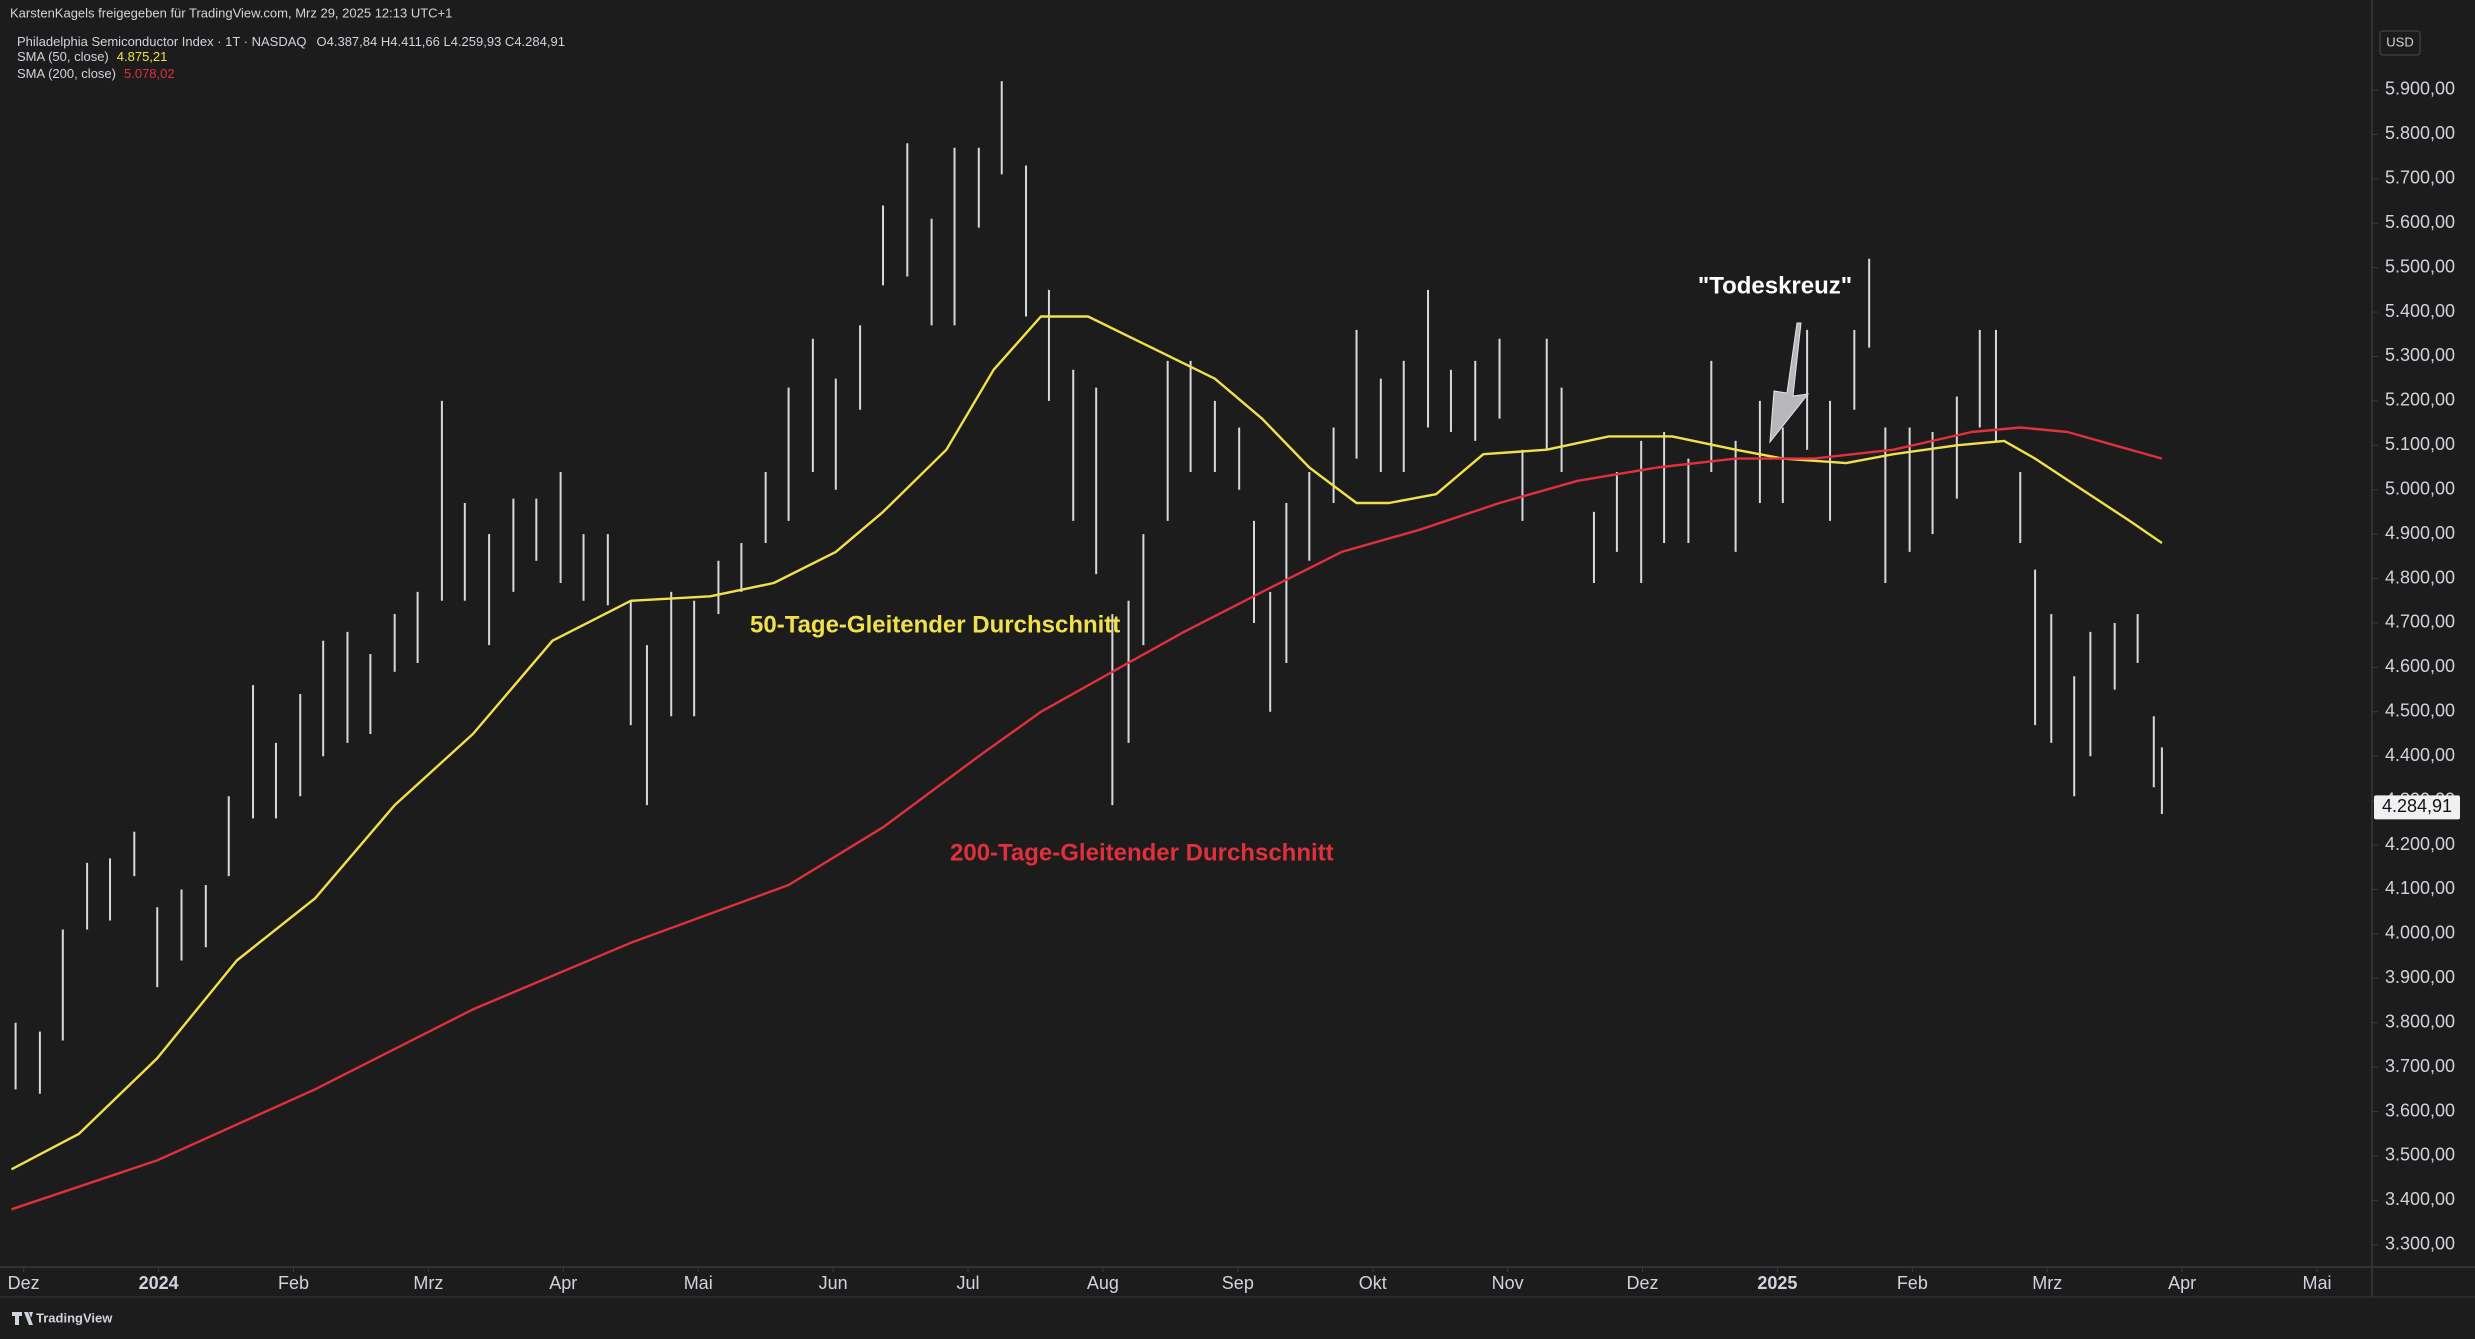  I want to click on y-tick-label: 5.100,00, so click(2420, 444).